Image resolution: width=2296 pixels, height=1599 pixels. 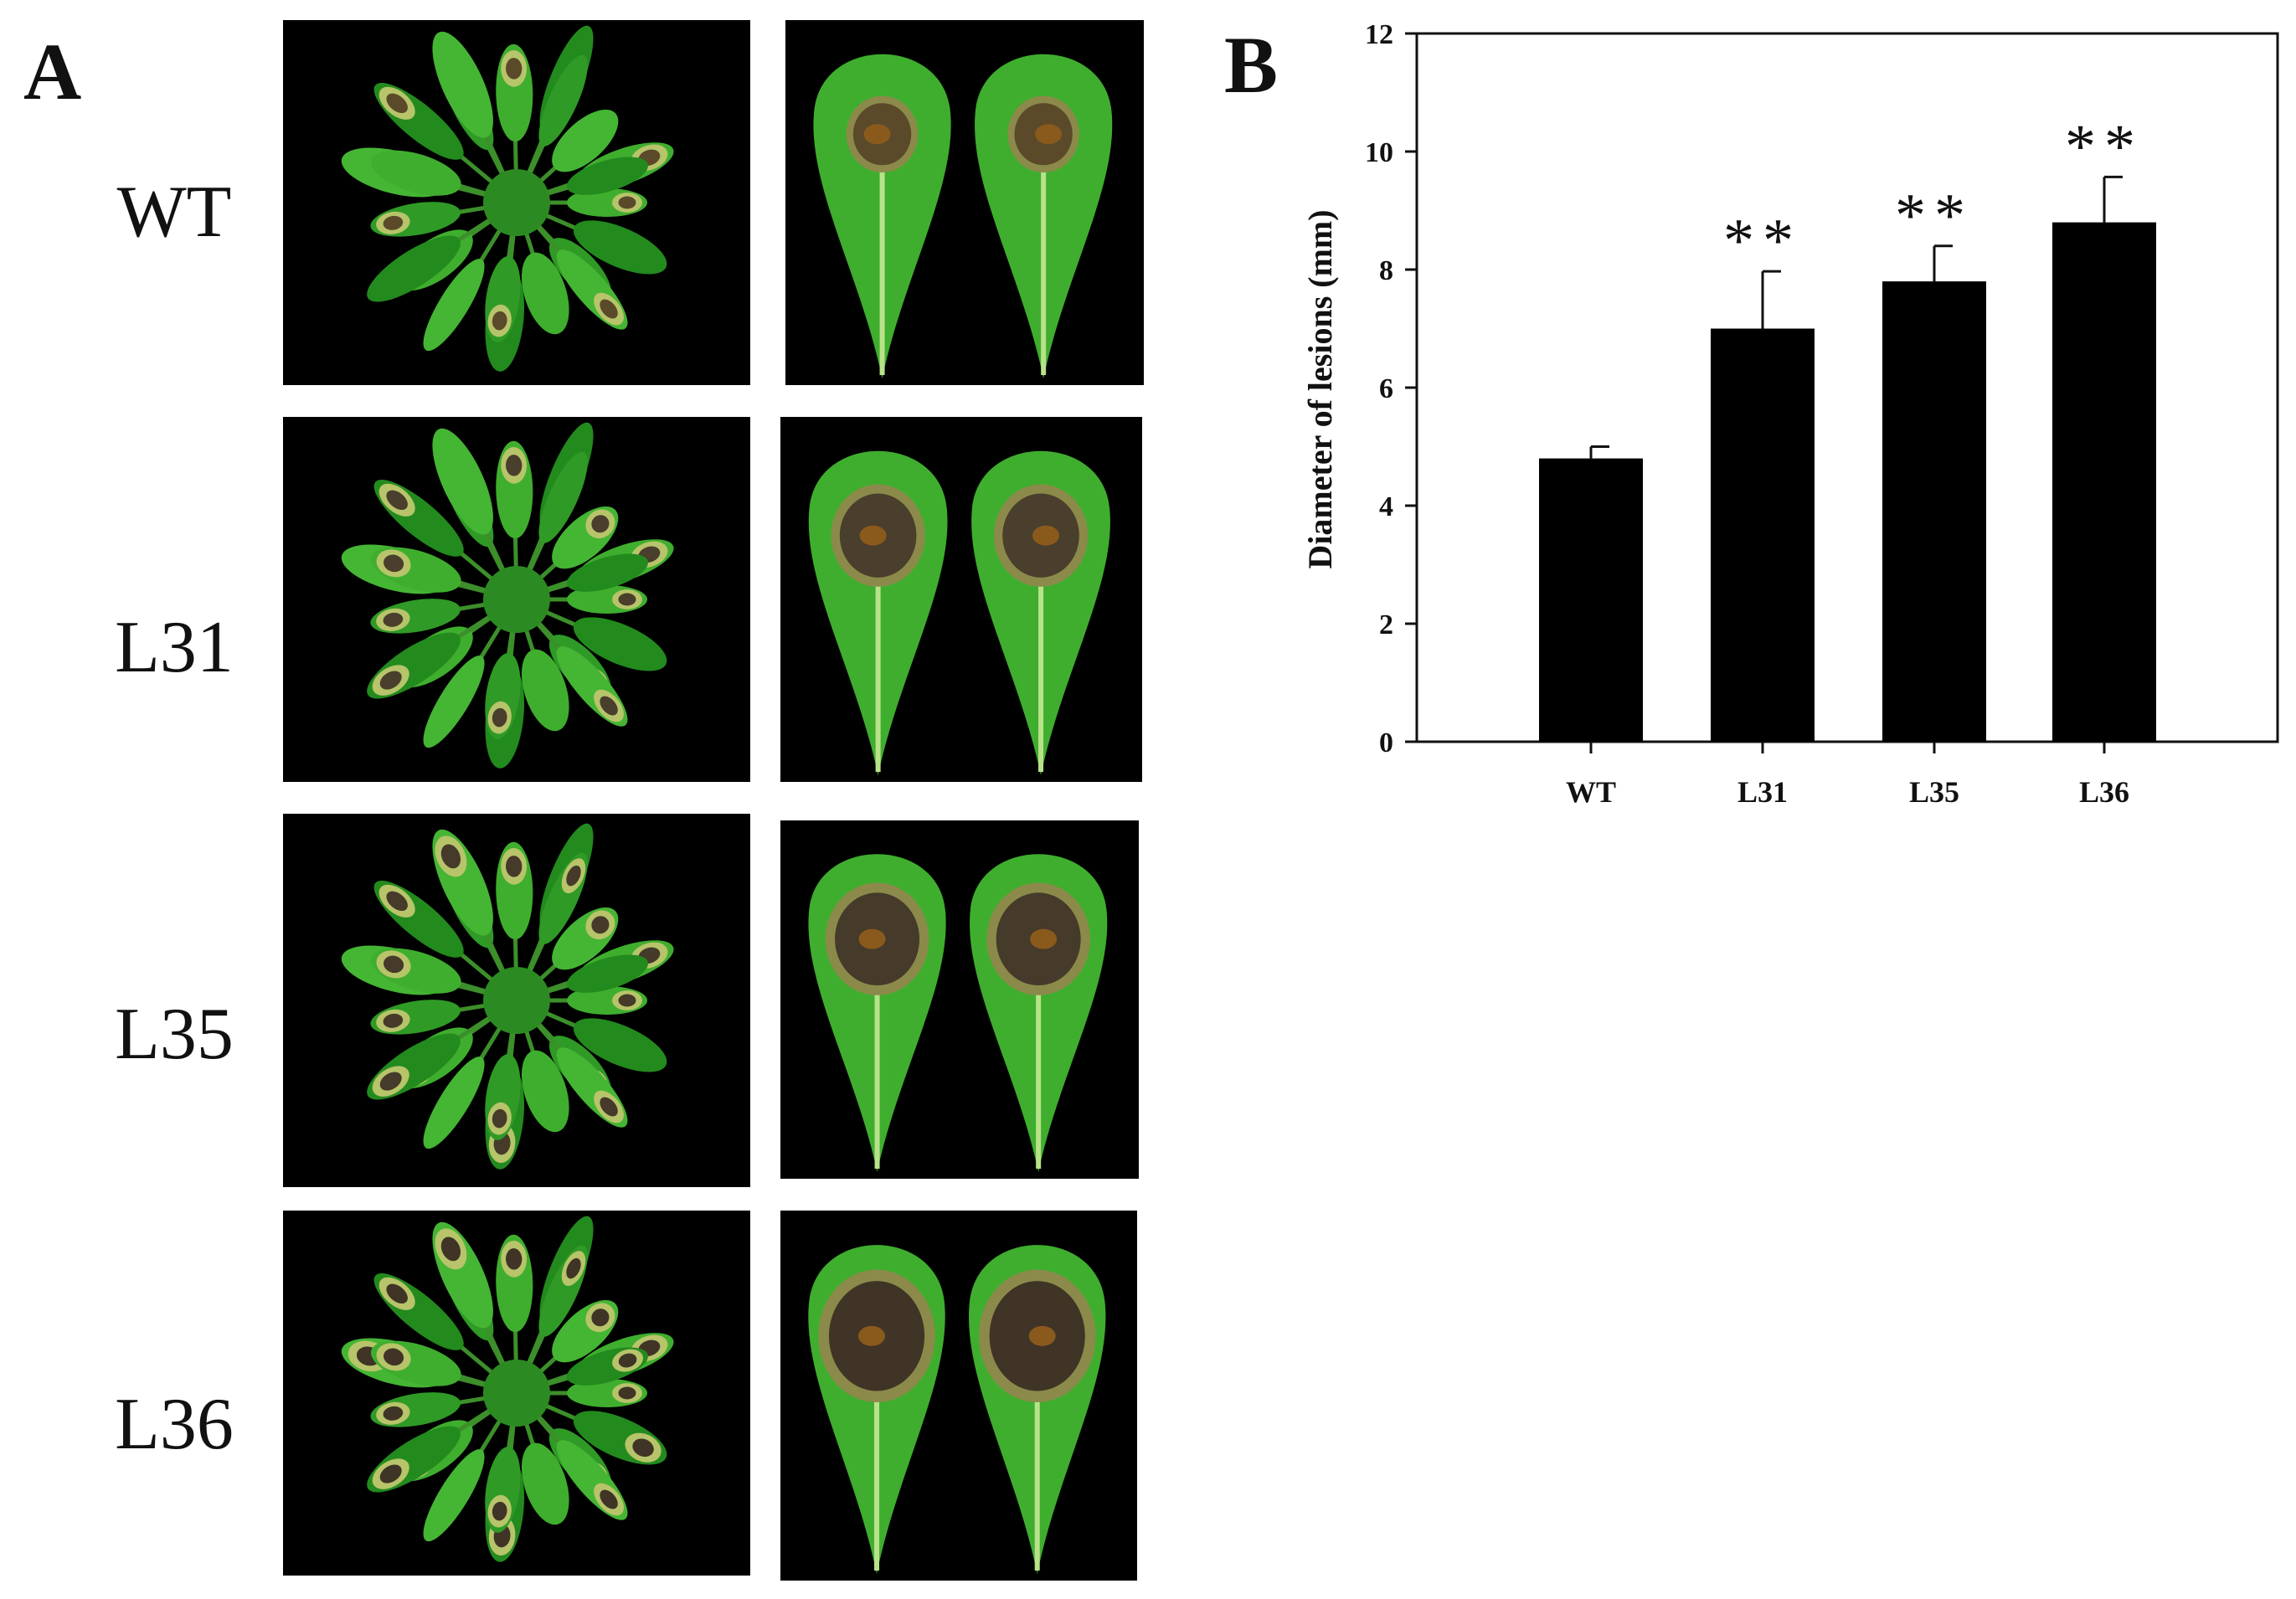 What do you see at coordinates (174, 1034) in the screenshot?
I see `row-label-l35: L35` at bounding box center [174, 1034].